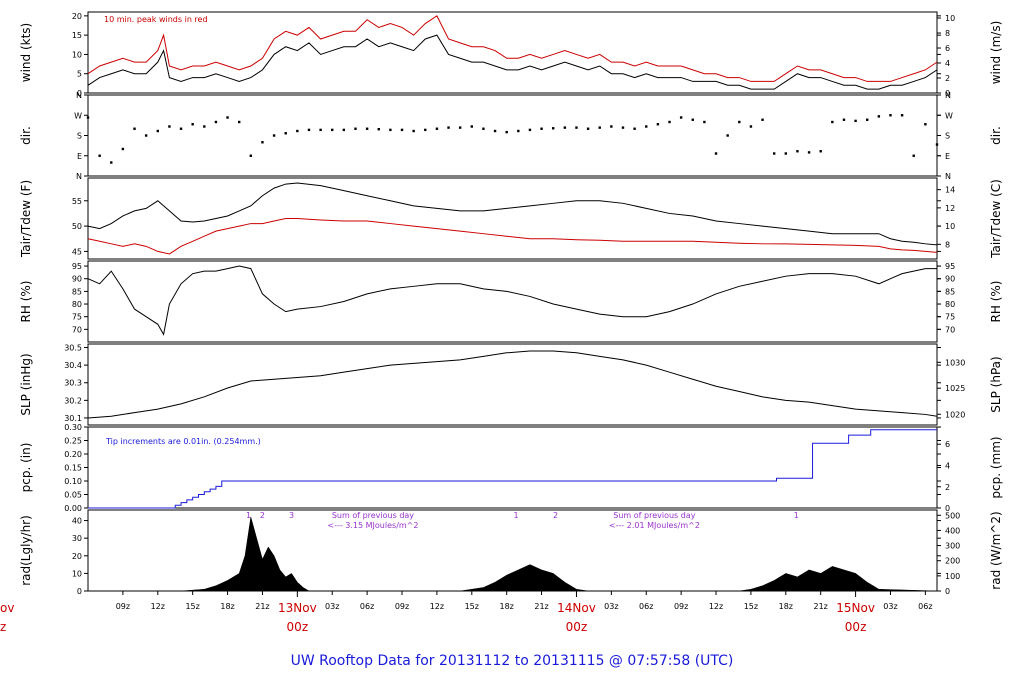 This screenshot has height=700, width=1024. I want to click on ytick-label-left-temp-1: 50, so click(77, 226).